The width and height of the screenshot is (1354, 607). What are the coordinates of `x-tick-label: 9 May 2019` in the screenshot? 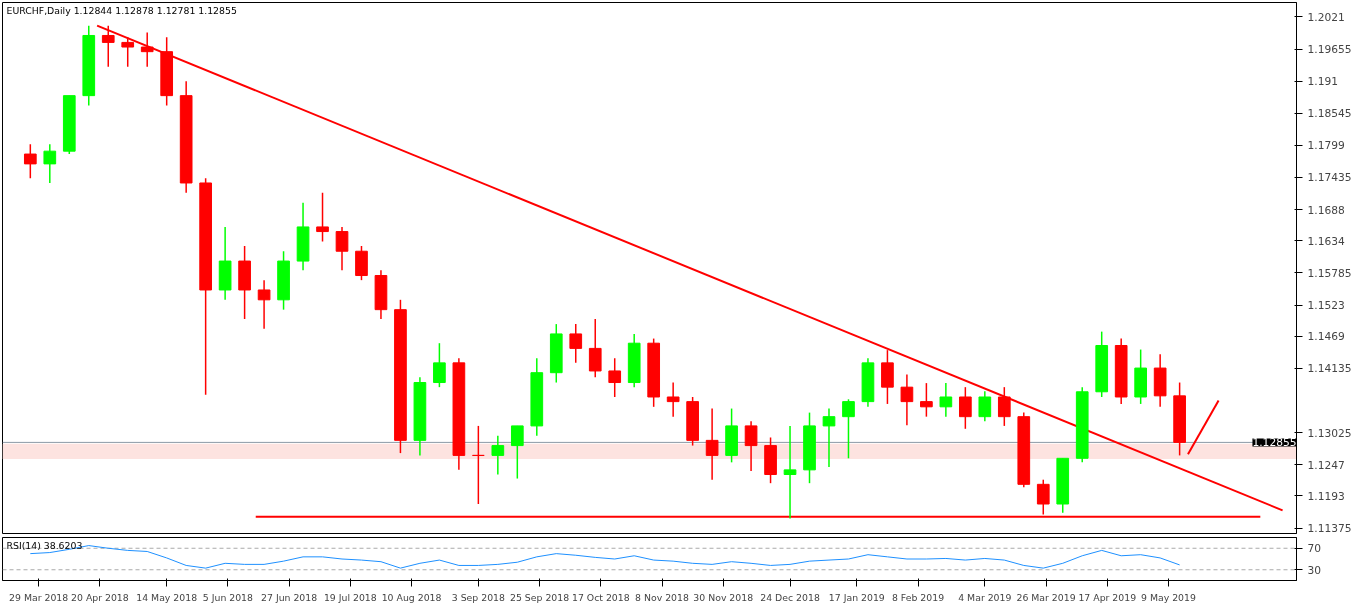 It's located at (1168, 597).